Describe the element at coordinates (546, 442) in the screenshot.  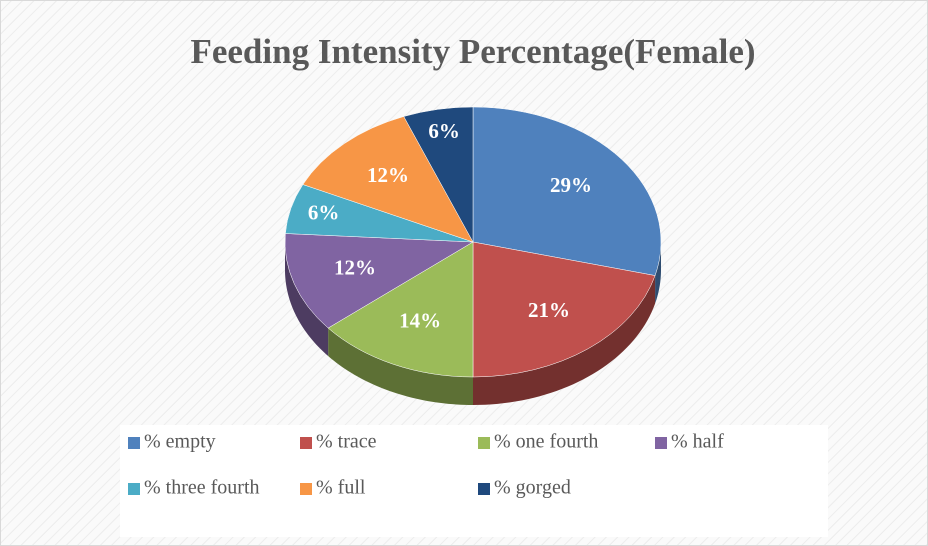
I see `legend-label: % one fourth` at that location.